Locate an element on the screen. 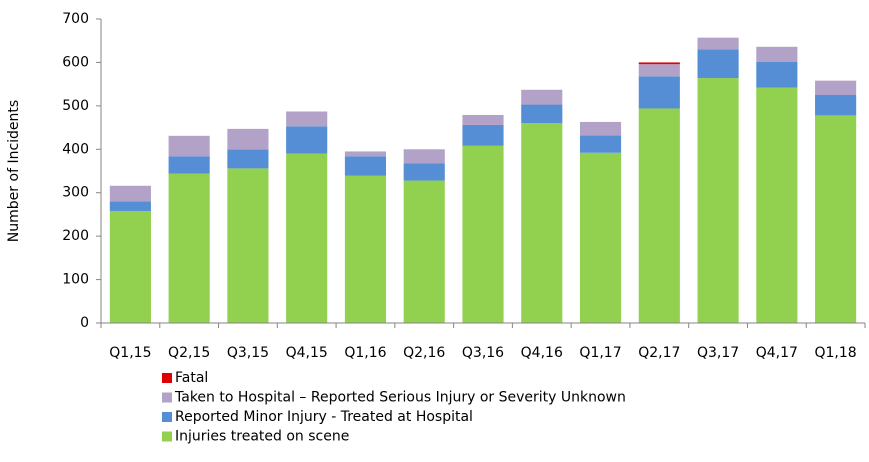 Image resolution: width=869 pixels, height=462 pixels. x-tick-label: Q1,16 is located at coordinates (365, 353).